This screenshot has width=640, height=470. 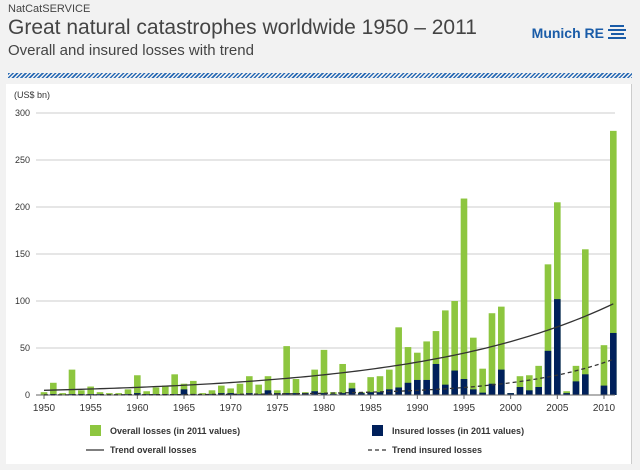 I want to click on bar-insured-1982, so click(x=342, y=394).